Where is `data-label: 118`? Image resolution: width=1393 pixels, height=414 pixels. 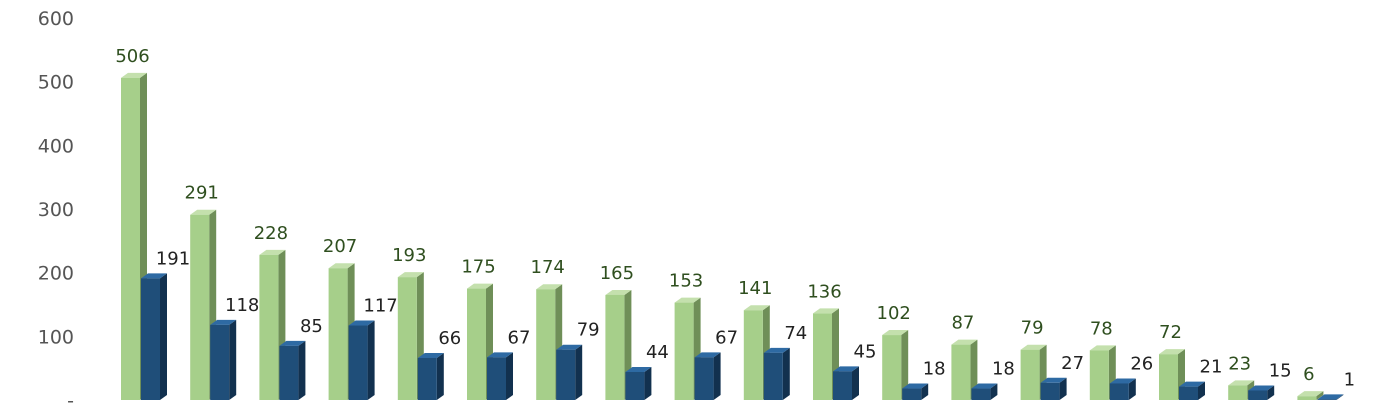 data-label: 118 is located at coordinates (242, 305).